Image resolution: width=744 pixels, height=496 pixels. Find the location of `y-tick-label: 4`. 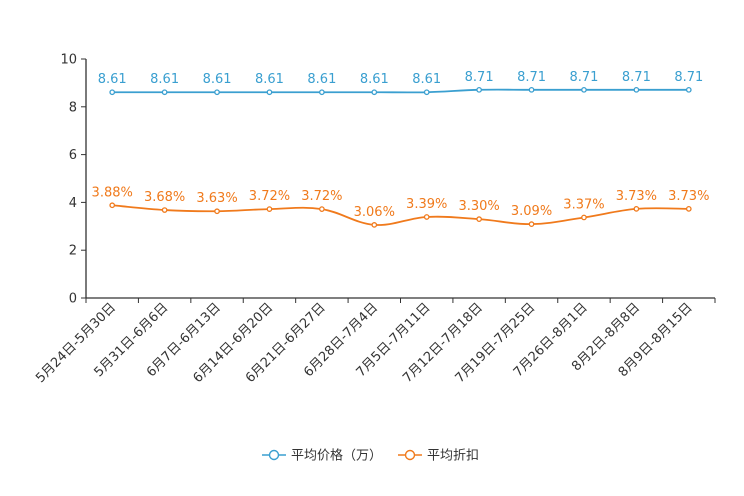

y-tick-label: 4 is located at coordinates (73, 203).